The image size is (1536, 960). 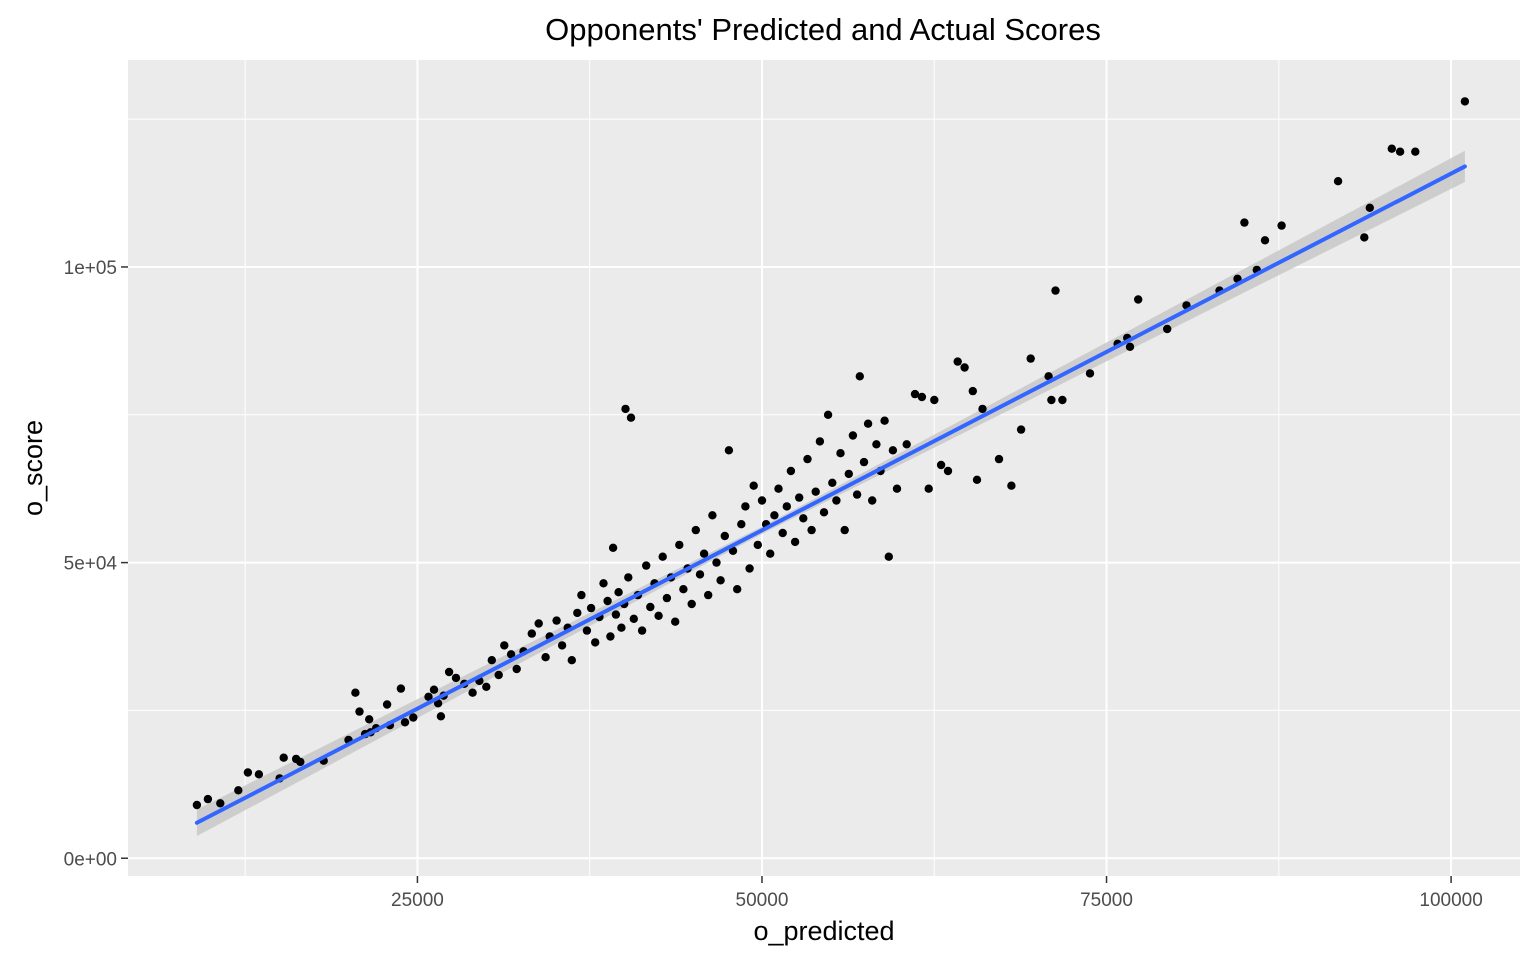 I want to click on y-axis-ticks: 0e+00 5e+04 1e+05, so click(x=96, y=564).